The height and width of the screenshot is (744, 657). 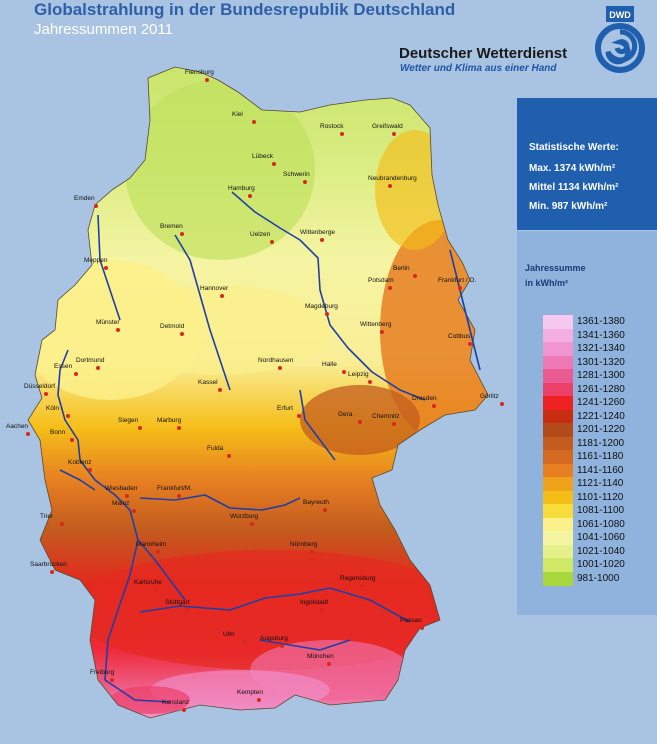 What do you see at coordinates (358, 578) in the screenshot?
I see `city-label: Regensburg` at bounding box center [358, 578].